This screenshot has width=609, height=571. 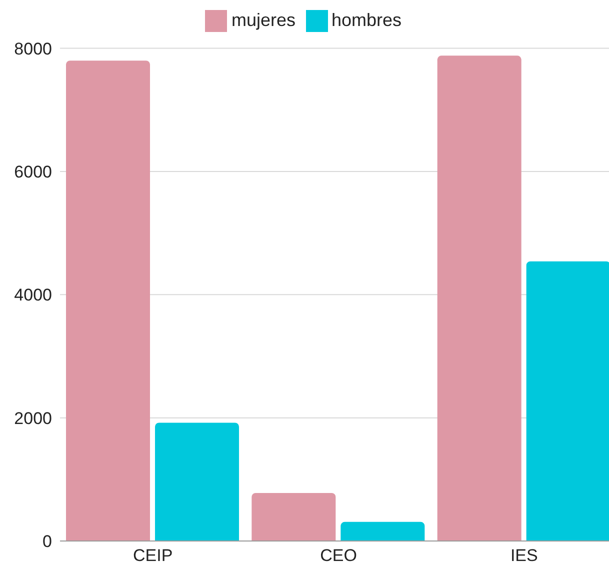 What do you see at coordinates (152, 556) in the screenshot?
I see `x-tick-label: CEIP` at bounding box center [152, 556].